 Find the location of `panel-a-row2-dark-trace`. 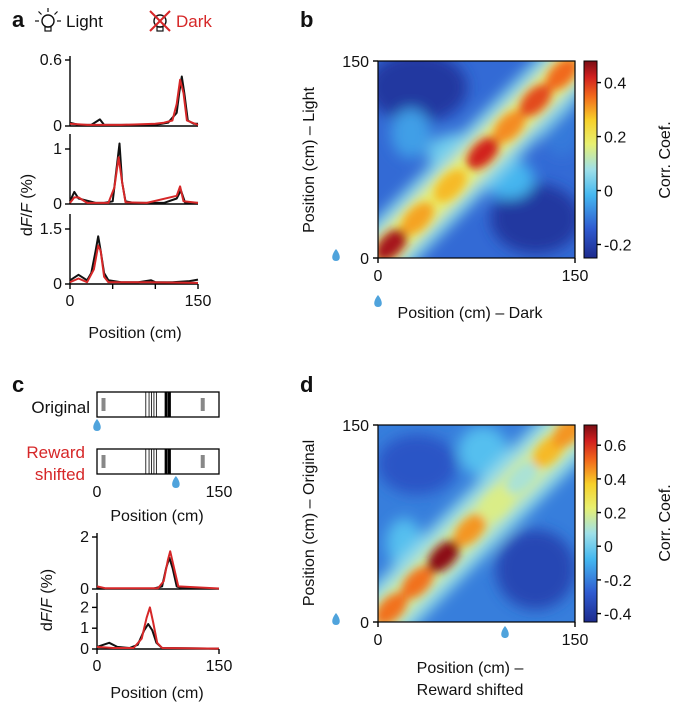

panel-a-row2-dark-trace is located at coordinates (134, 264).